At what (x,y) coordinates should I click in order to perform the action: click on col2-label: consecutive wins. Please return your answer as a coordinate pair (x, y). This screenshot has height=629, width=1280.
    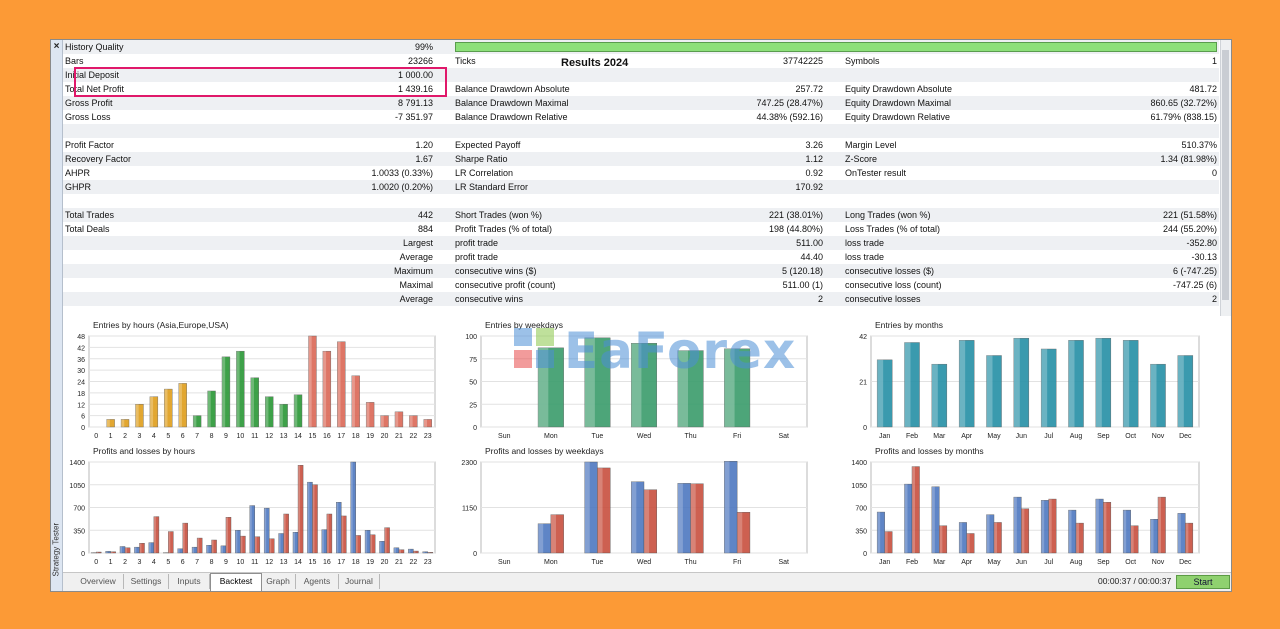
    Looking at the image, I should click on (489, 299).